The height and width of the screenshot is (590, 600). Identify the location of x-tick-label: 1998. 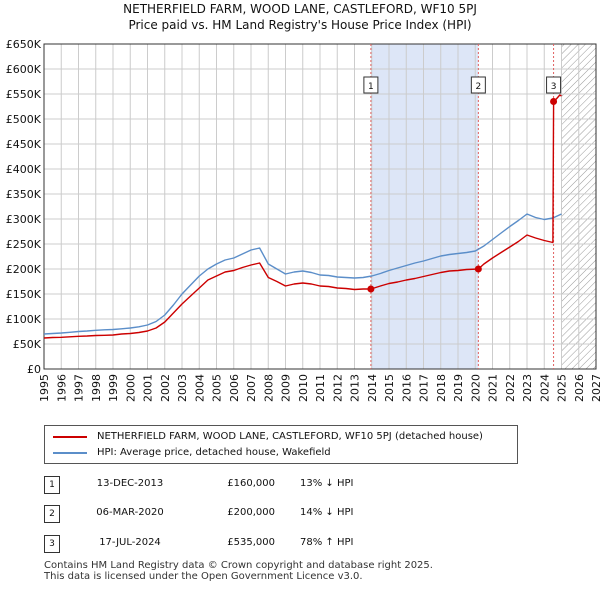
(96, 388).